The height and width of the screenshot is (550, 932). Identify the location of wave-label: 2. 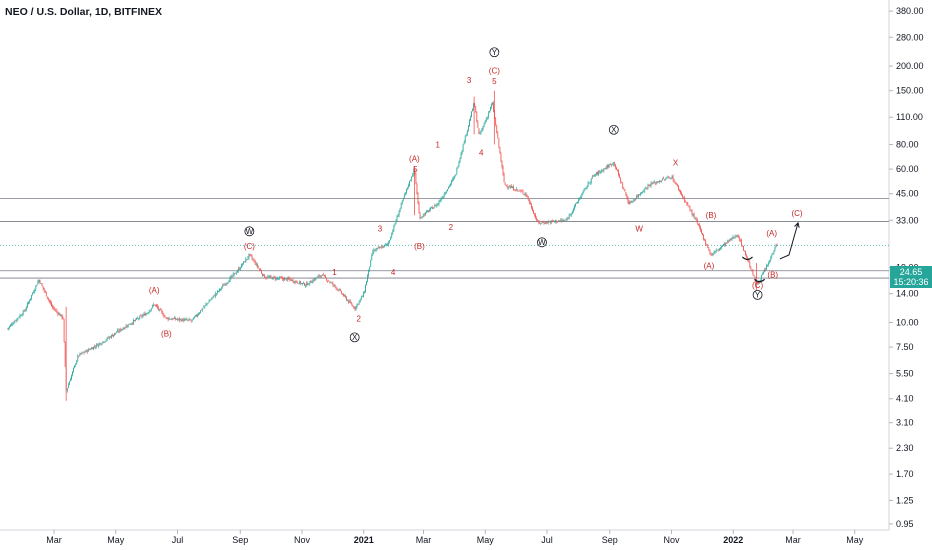
(451, 227).